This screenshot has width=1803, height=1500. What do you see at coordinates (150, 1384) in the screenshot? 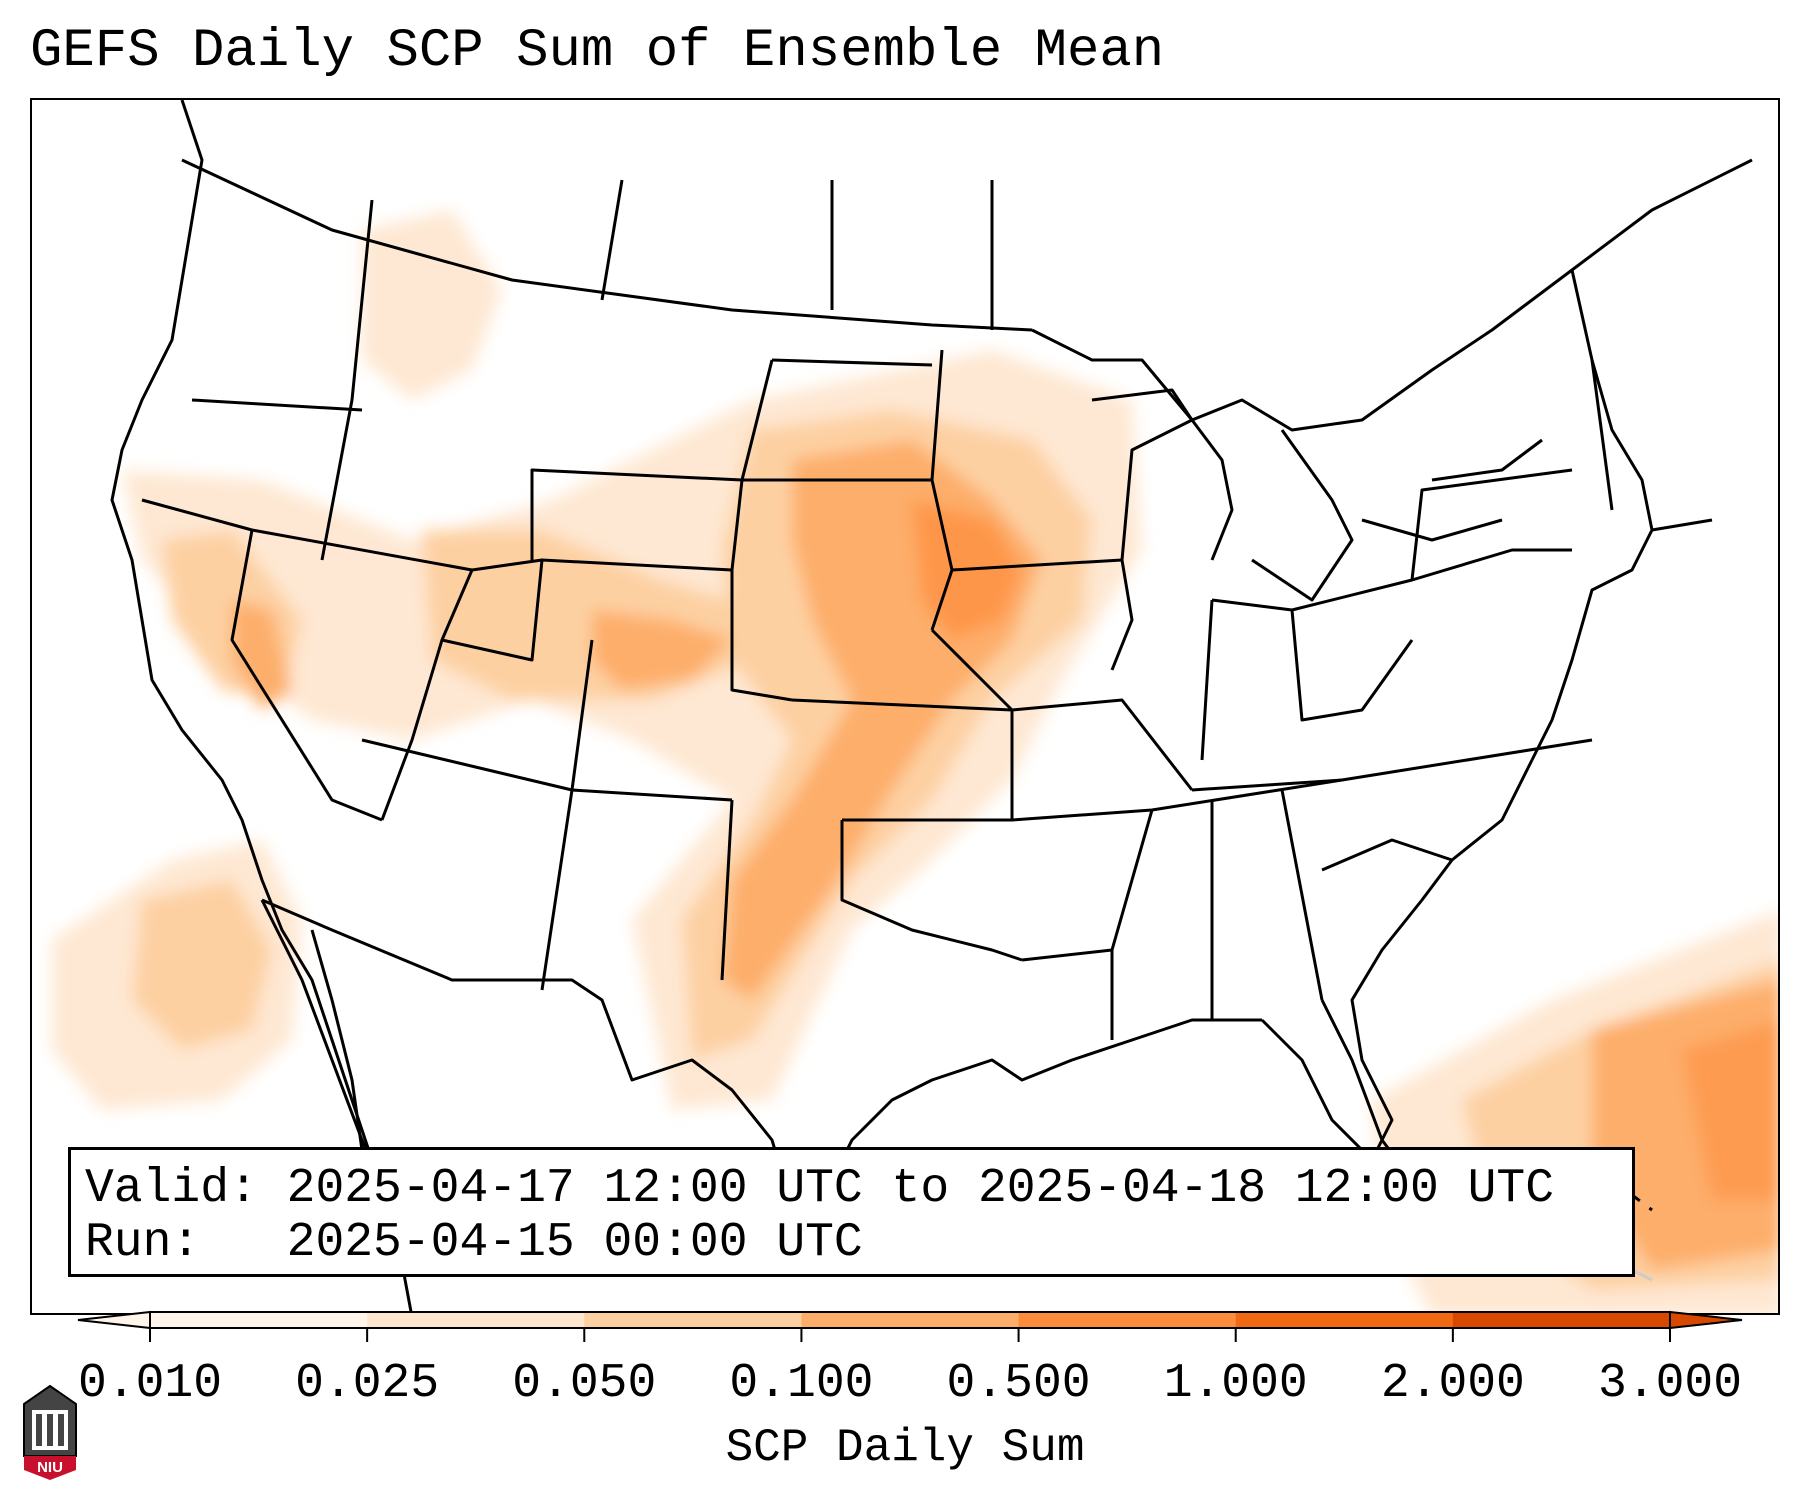
I see `colorbar-tick-label: 0.010` at bounding box center [150, 1384].